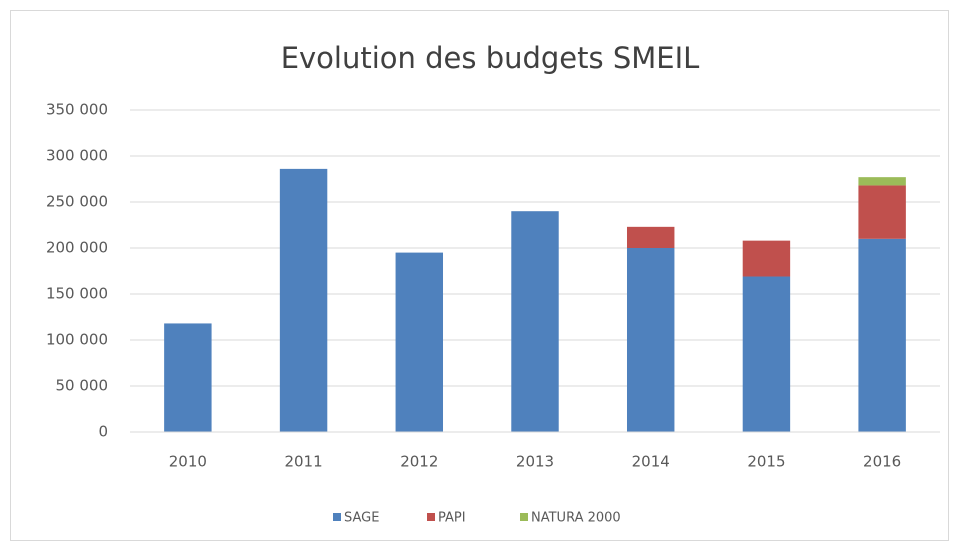  I want to click on legend-label: SAGE, so click(361, 518).